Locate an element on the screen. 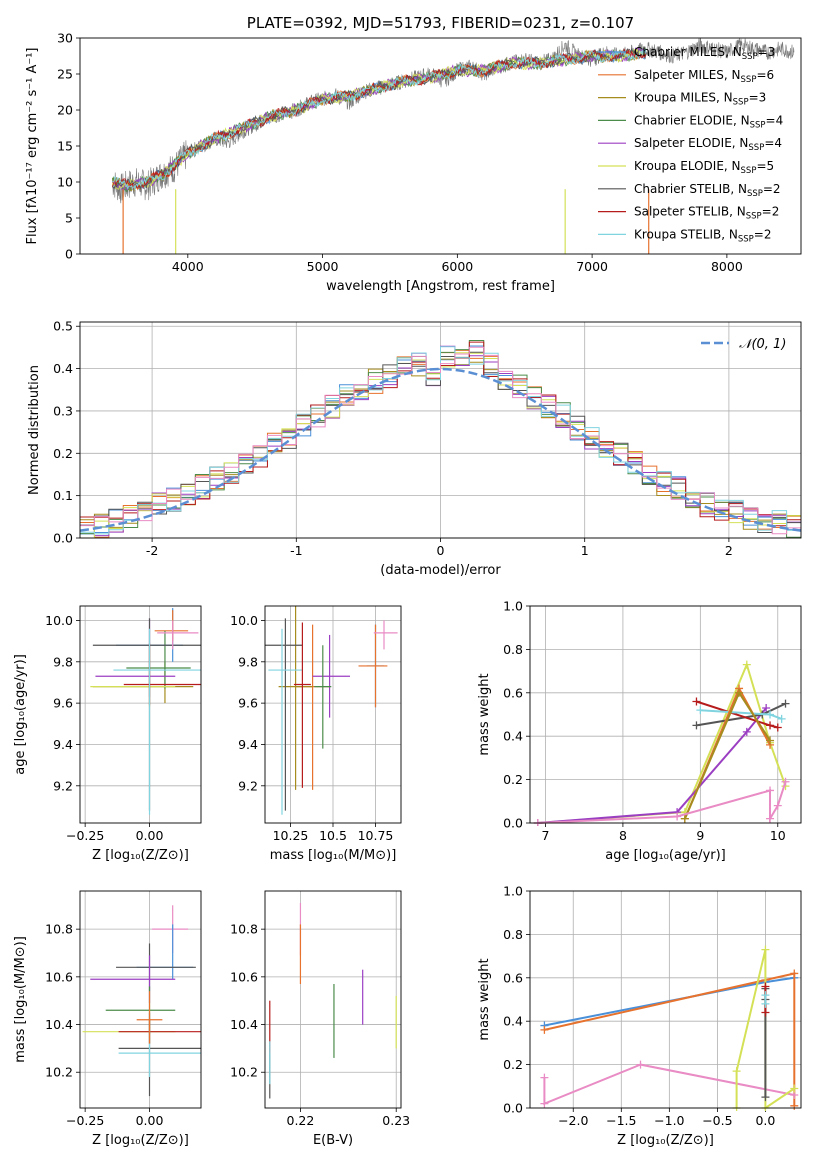 The height and width of the screenshot is (1170, 819). y-tick-label: 10.6 is located at coordinates (59, 976).